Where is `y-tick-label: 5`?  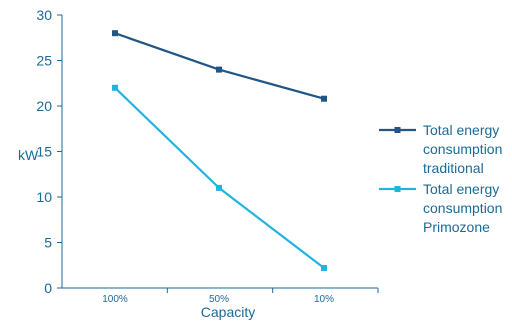 y-tick-label: 5 is located at coordinates (48, 243).